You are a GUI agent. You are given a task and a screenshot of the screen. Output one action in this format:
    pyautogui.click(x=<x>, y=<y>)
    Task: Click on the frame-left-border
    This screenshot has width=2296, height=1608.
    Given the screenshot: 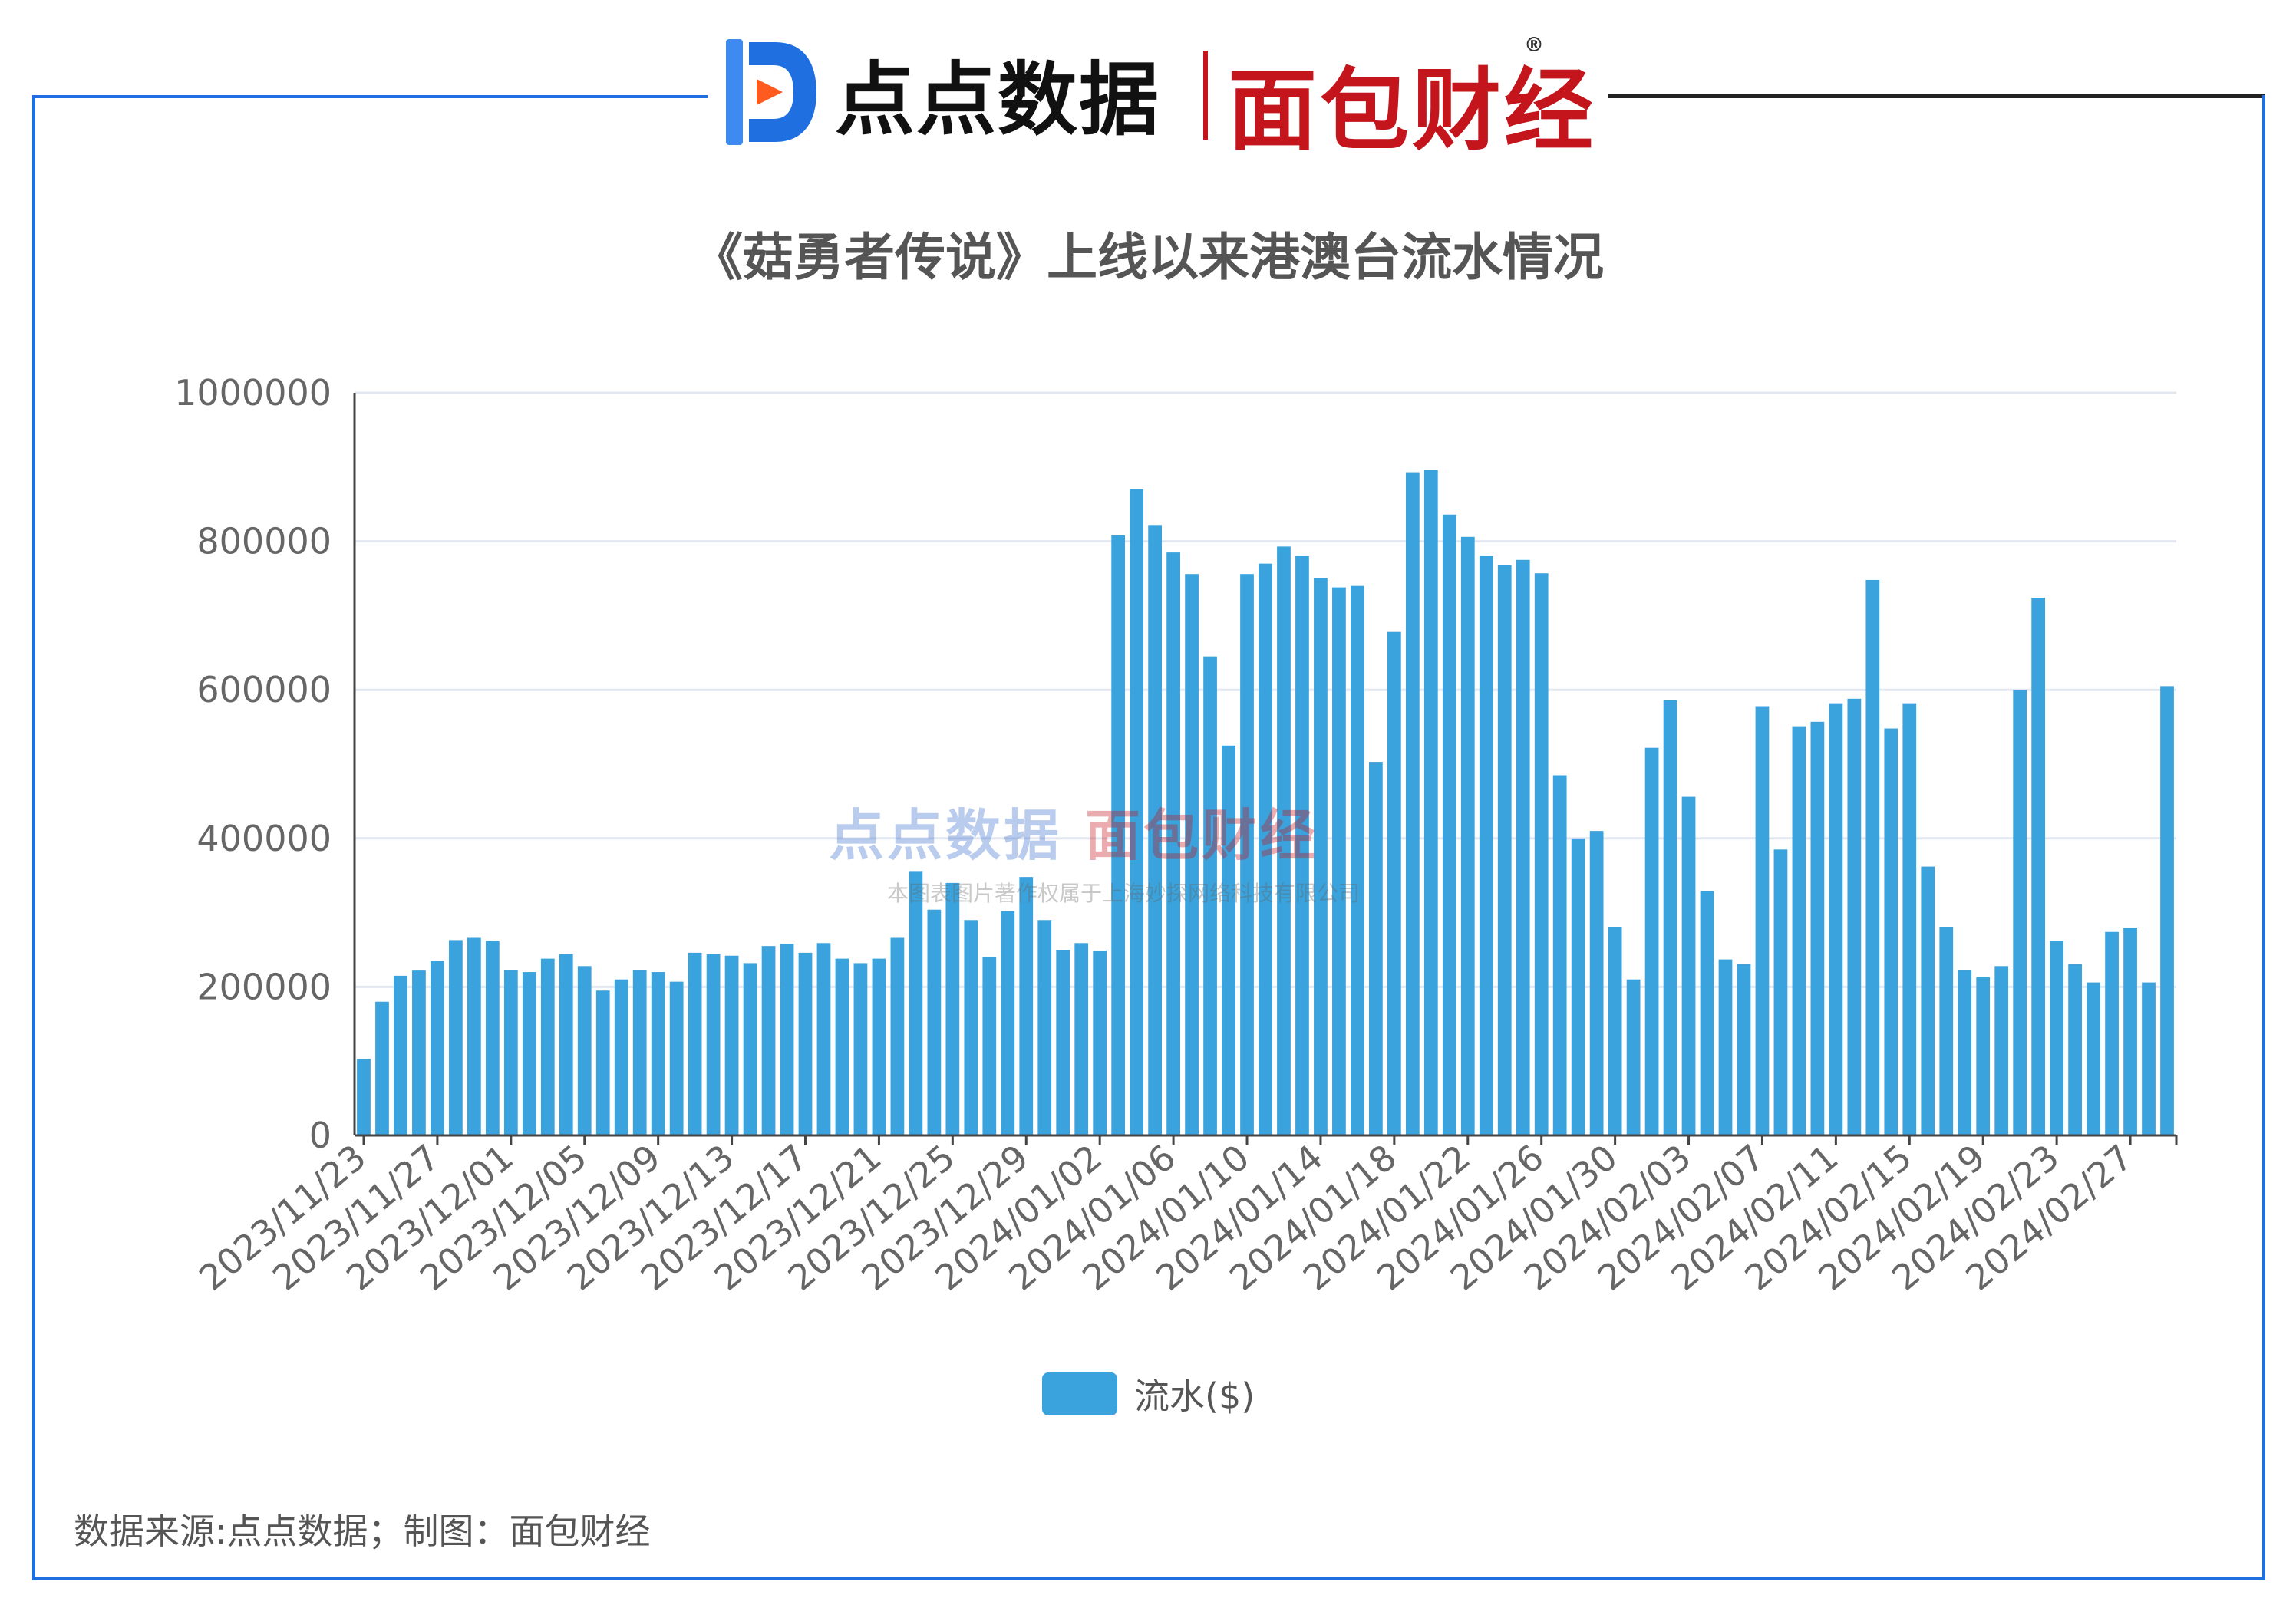 What is the action you would take?
    pyautogui.click(x=33, y=838)
    